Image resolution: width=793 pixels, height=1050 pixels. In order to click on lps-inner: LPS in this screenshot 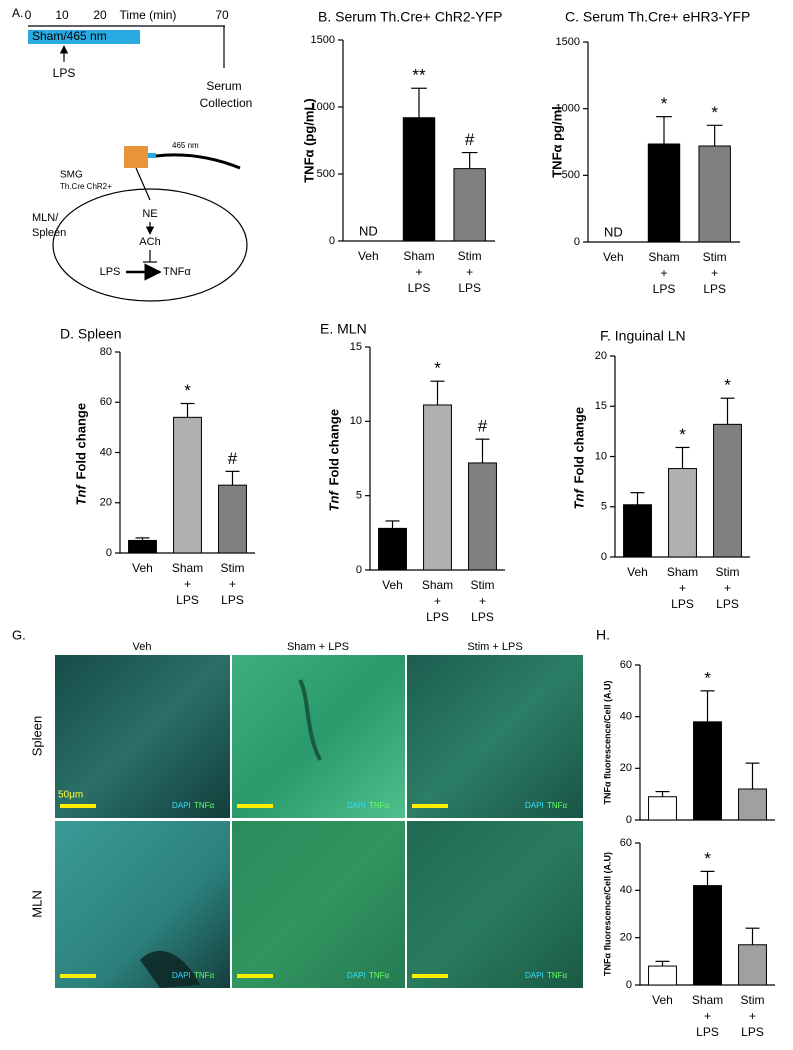, I will do `click(110, 272)`.